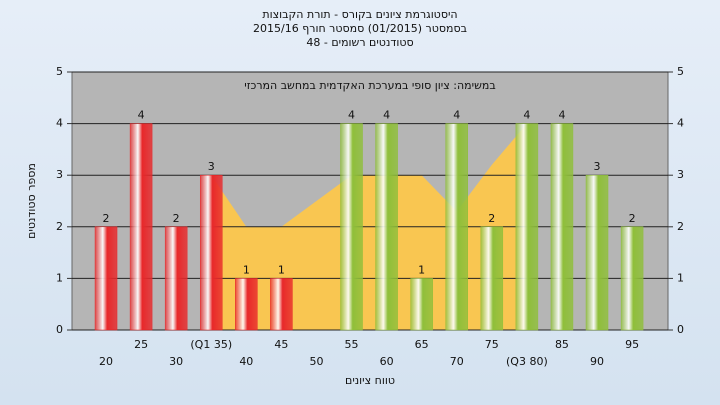 The image size is (720, 405). Describe the element at coordinates (59, 277) in the screenshot. I see `y-tick-label: 1` at that location.